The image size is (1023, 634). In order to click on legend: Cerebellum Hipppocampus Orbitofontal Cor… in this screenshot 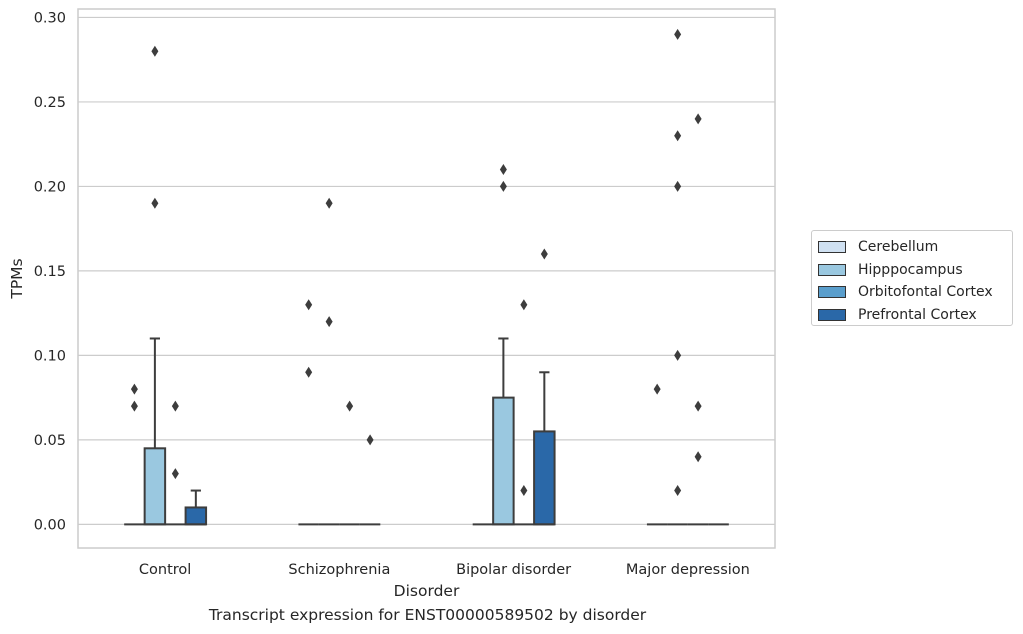, I will do `click(912, 278)`.